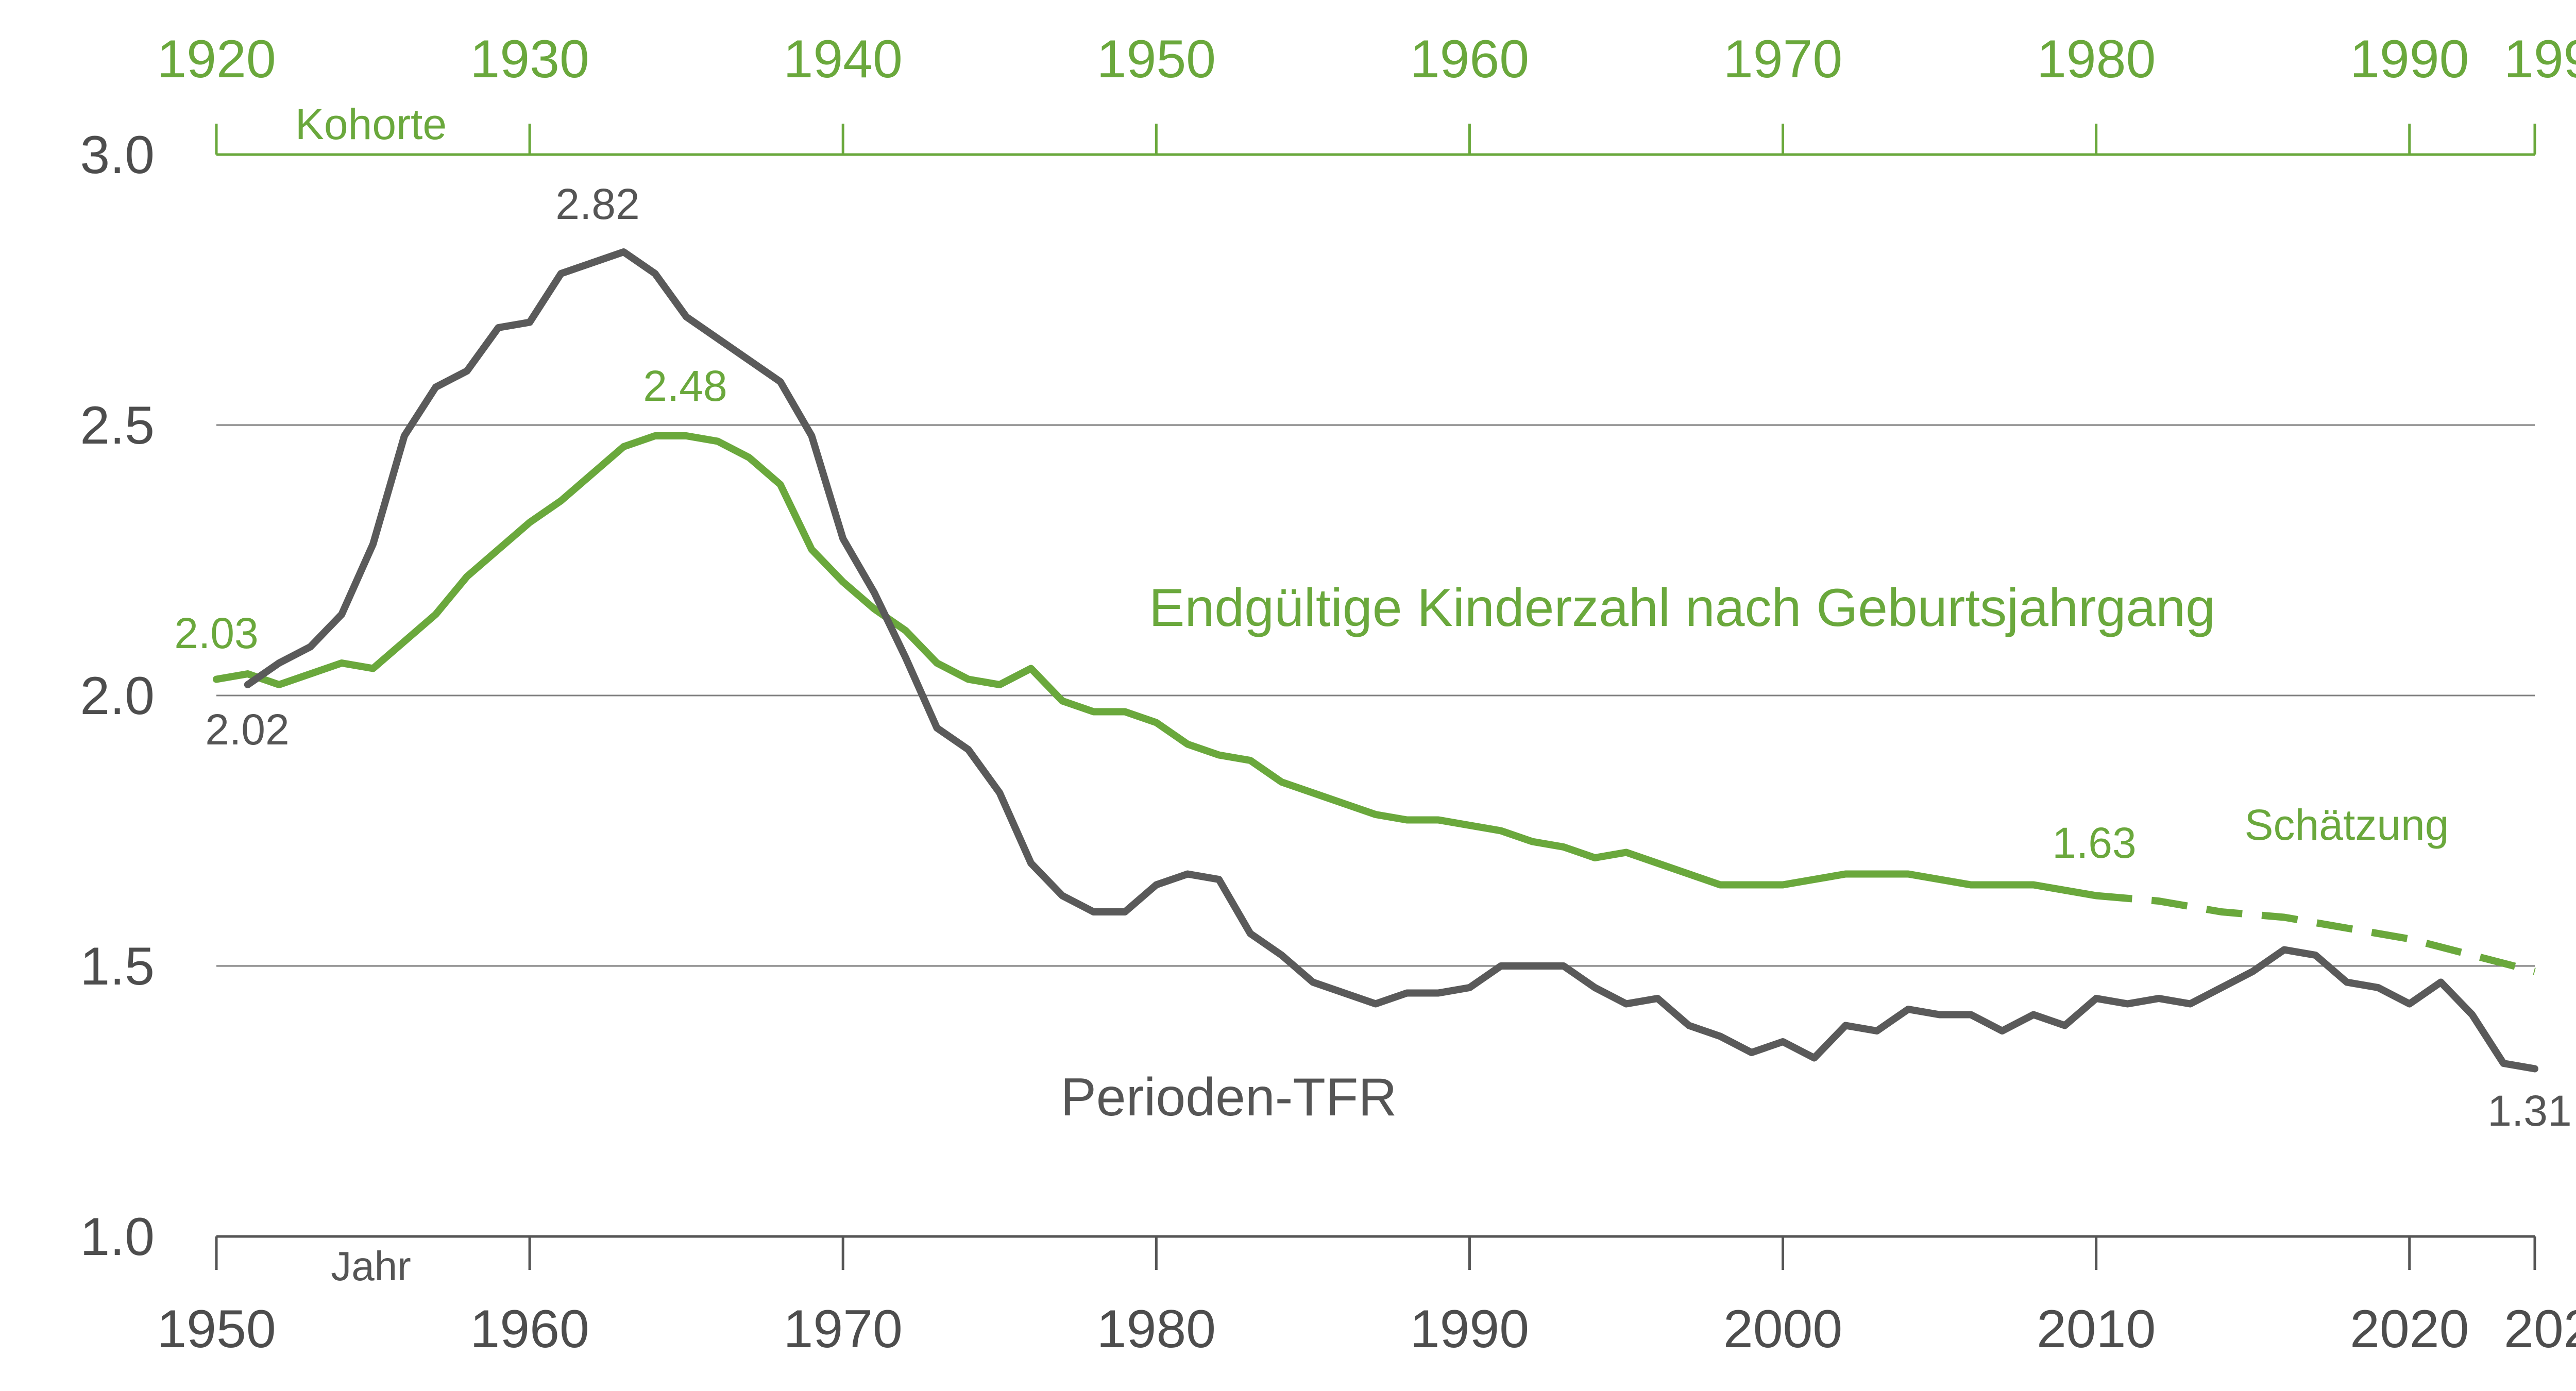 This screenshot has width=2576, height=1391. What do you see at coordinates (2096, 59) in the screenshot?
I see `top-tick-label: 1980` at bounding box center [2096, 59].